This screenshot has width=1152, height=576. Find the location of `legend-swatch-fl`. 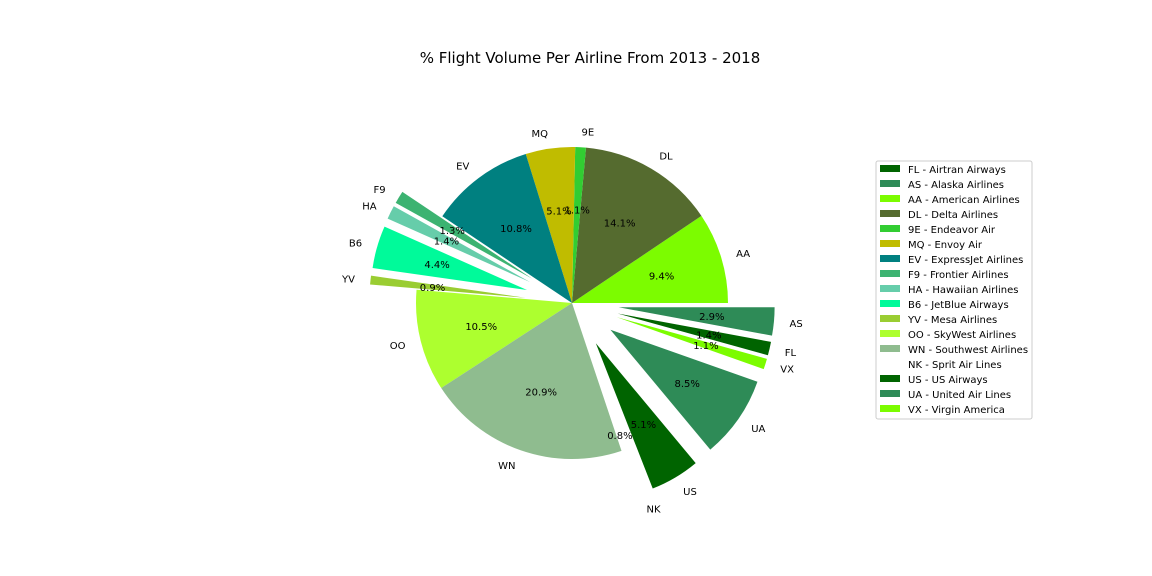

legend-swatch-fl is located at coordinates (890, 168).